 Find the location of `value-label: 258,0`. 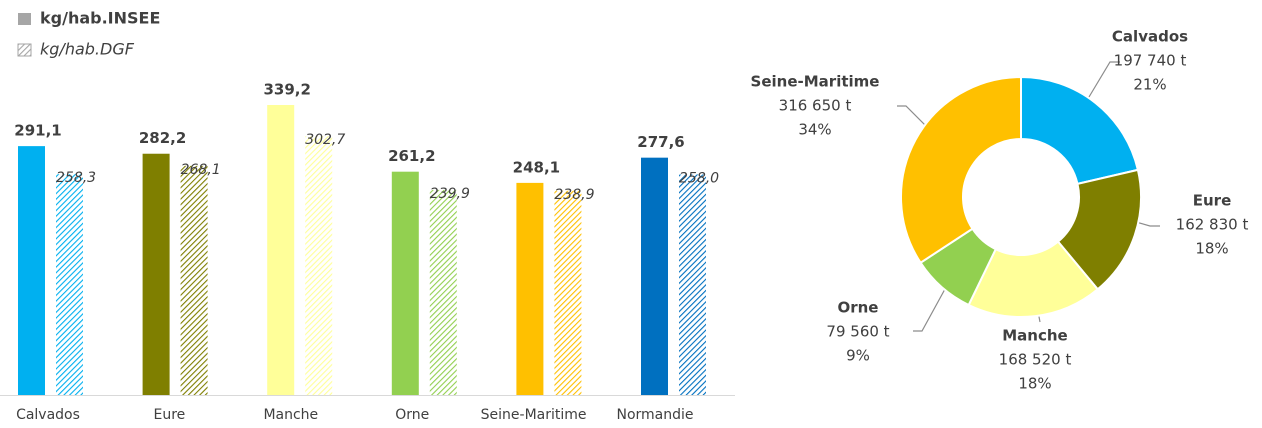

value-label: 258,0 is located at coordinates (699, 178).